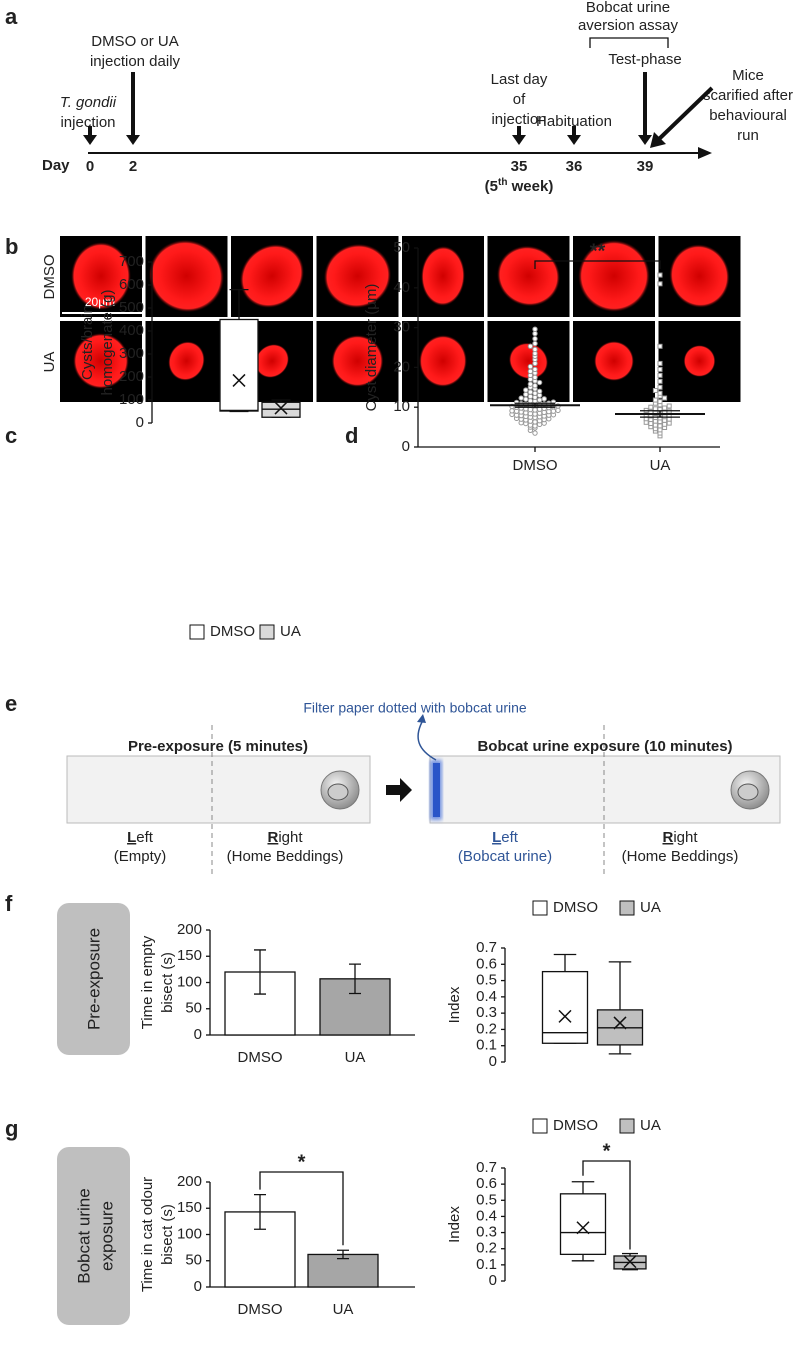  Describe the element at coordinates (486, 1028) in the screenshot. I see `y-tick-label: 0.2` at that location.